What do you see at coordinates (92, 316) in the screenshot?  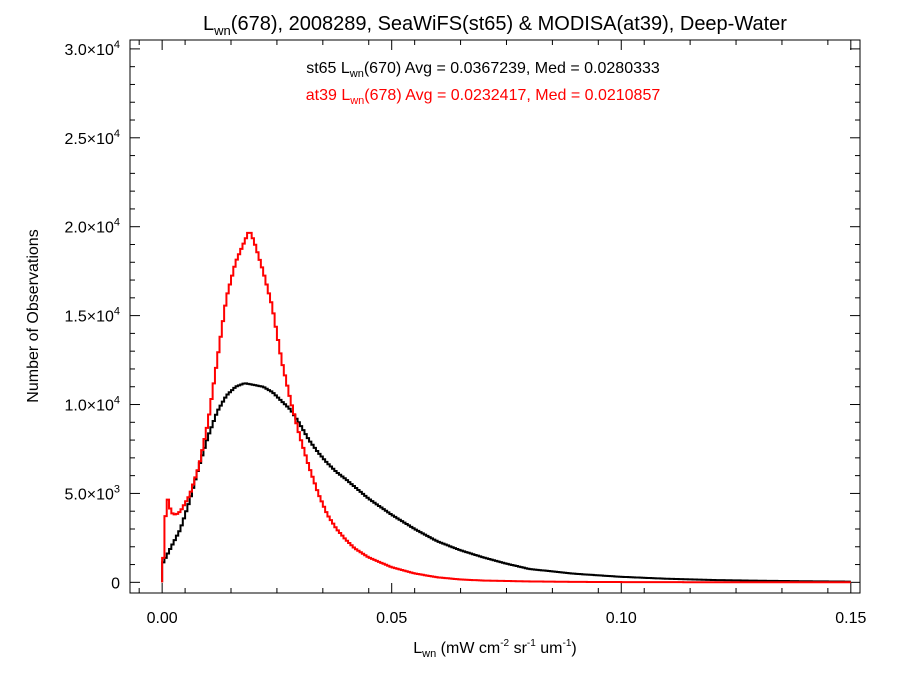 I see `y-tick-label: 1.5×10⁴` at bounding box center [92, 316].